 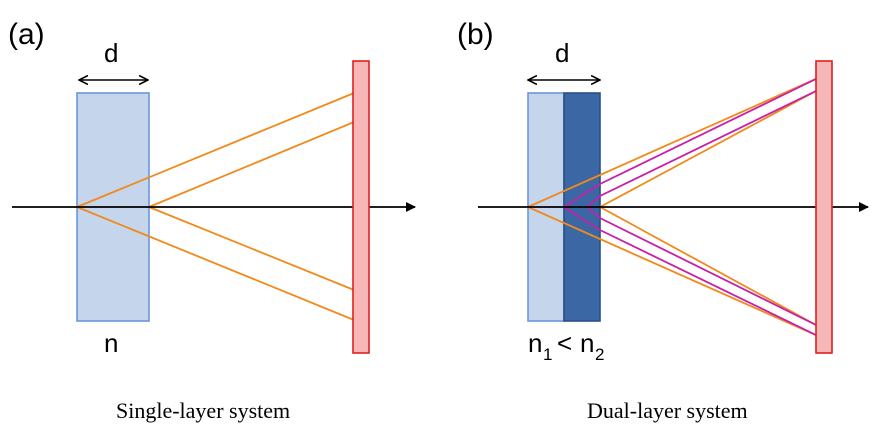 What do you see at coordinates (587, 343) in the screenshot?
I see `panel-b-index-n2: n` at bounding box center [587, 343].